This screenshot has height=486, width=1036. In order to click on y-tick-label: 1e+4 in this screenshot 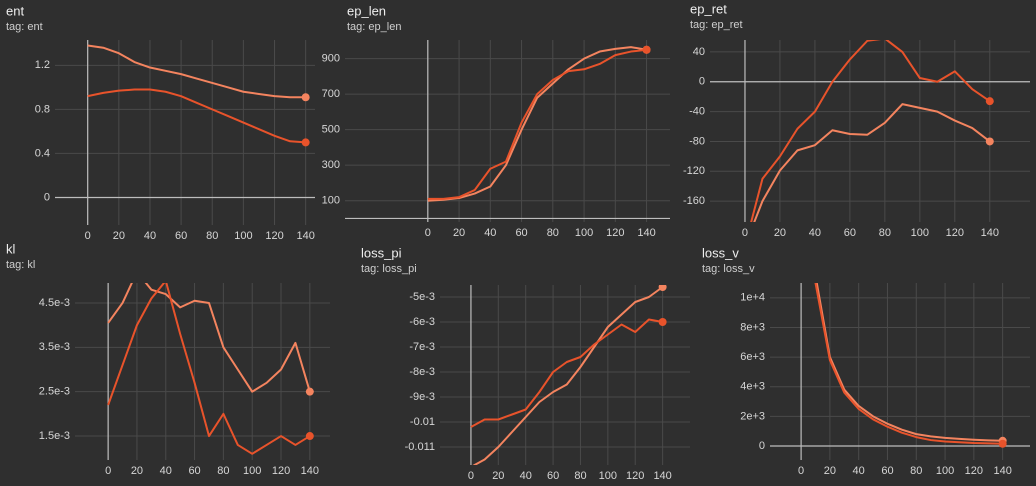, I will do `click(752, 298)`.